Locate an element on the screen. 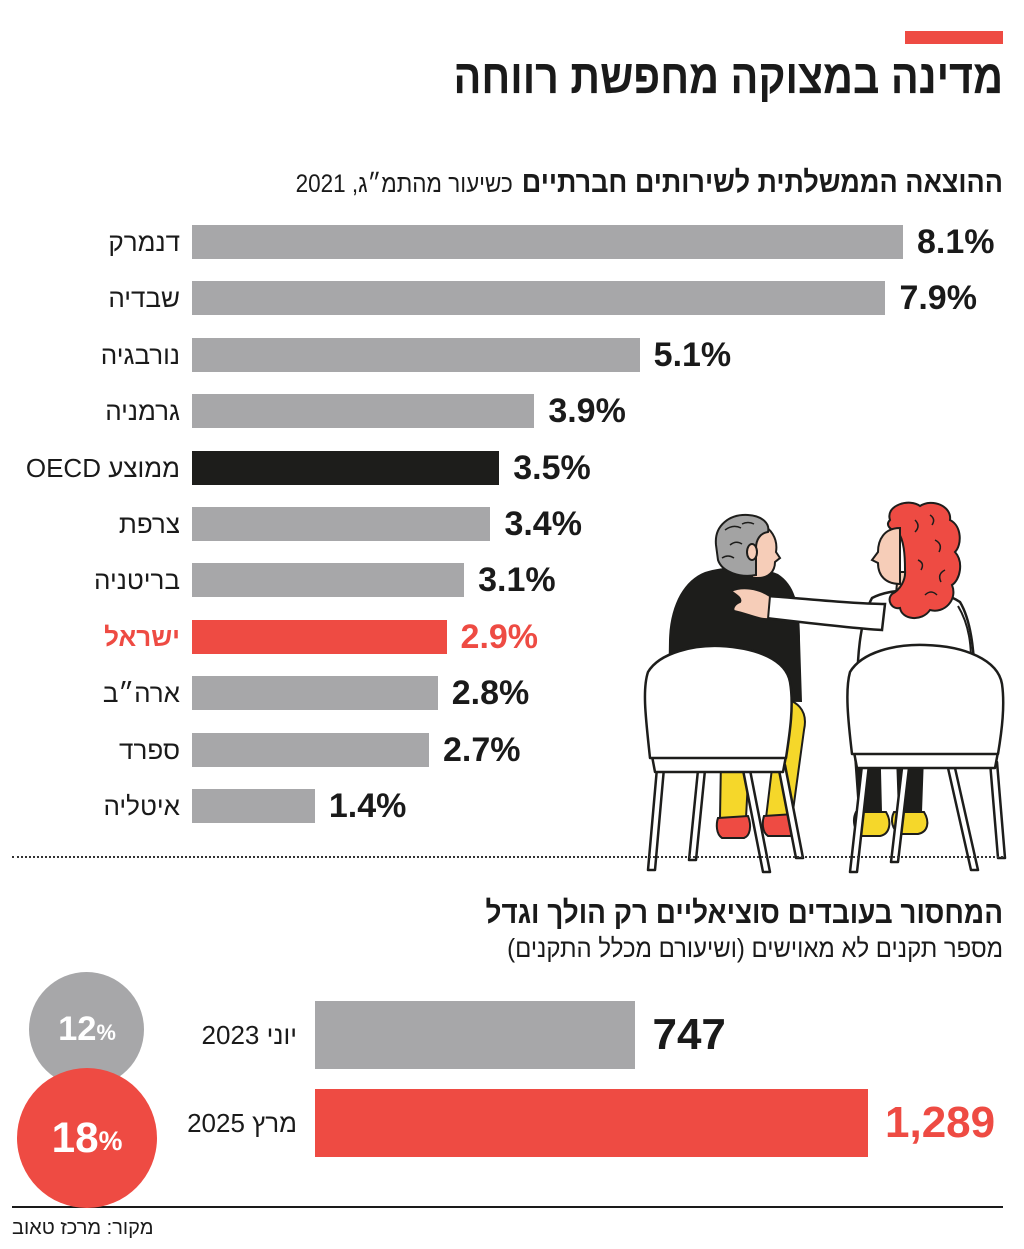  value-label: 3.4% is located at coordinates (543, 524).